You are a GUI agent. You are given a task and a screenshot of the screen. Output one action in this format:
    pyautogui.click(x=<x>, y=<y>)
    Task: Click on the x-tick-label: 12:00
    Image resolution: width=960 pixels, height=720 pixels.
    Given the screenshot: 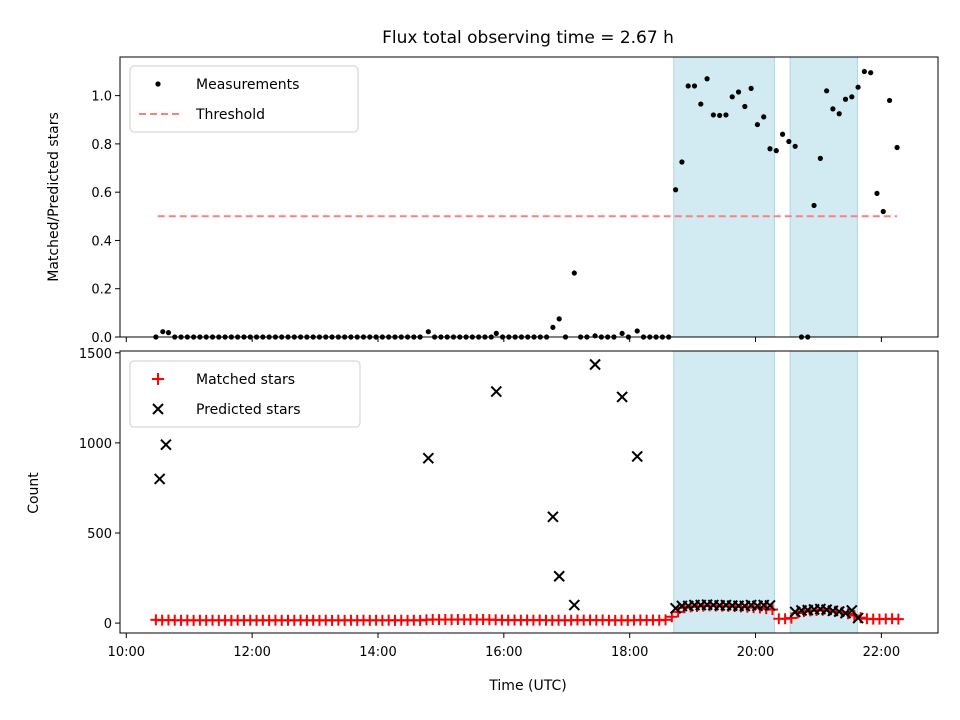 What is the action you would take?
    pyautogui.click(x=251, y=652)
    